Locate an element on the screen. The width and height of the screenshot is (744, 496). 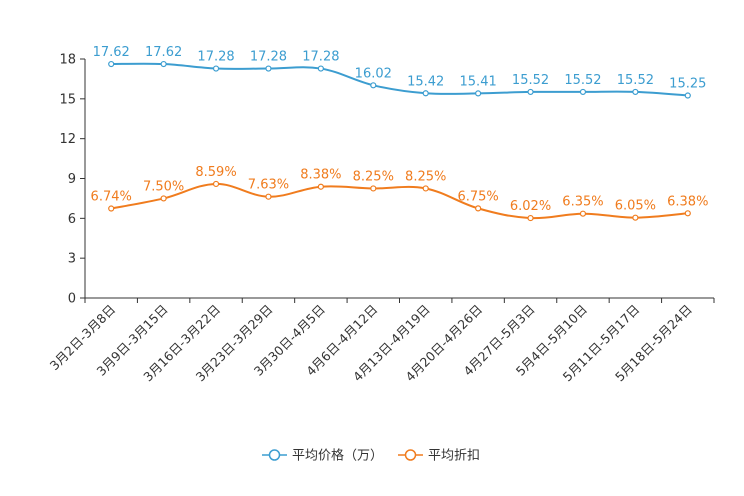
legend-item: 平均折扣 is located at coordinates (439, 456).